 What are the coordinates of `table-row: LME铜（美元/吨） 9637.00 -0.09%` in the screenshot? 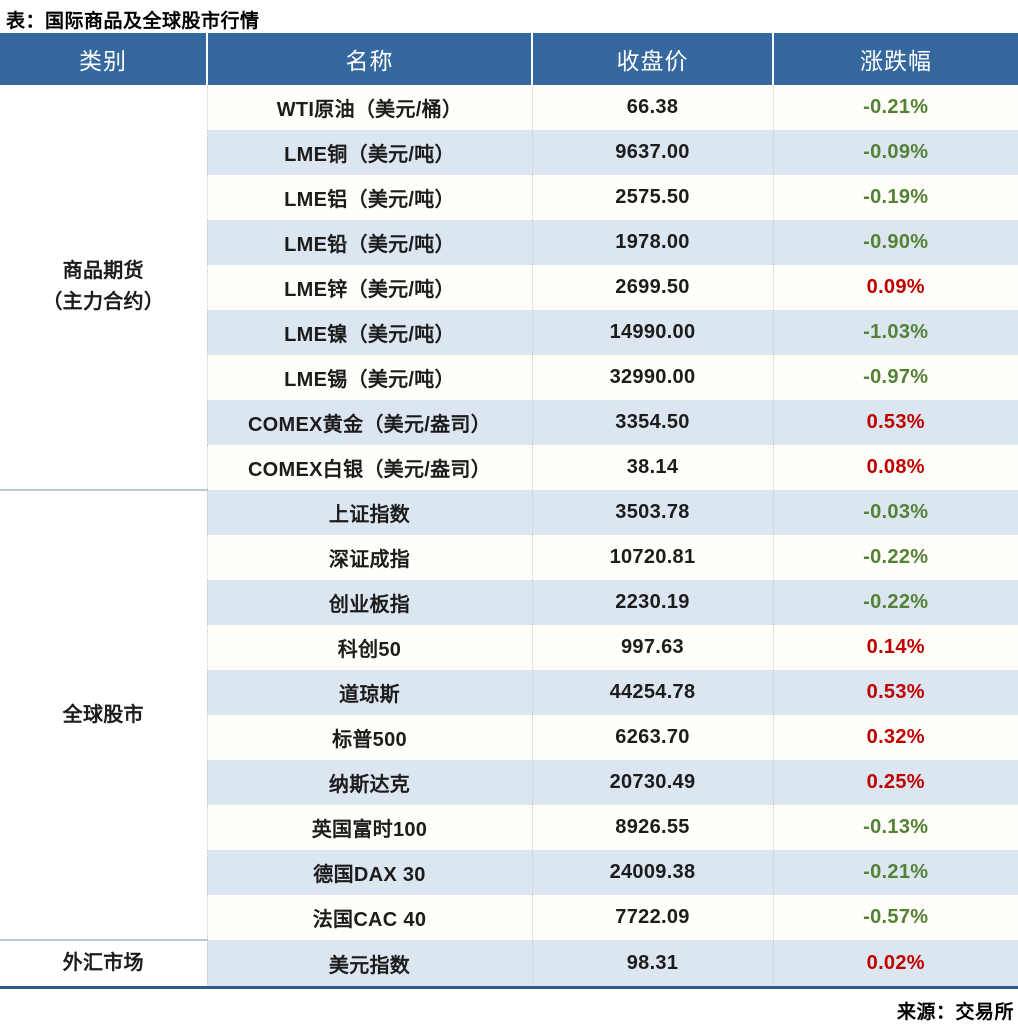 It's located at (509, 152).